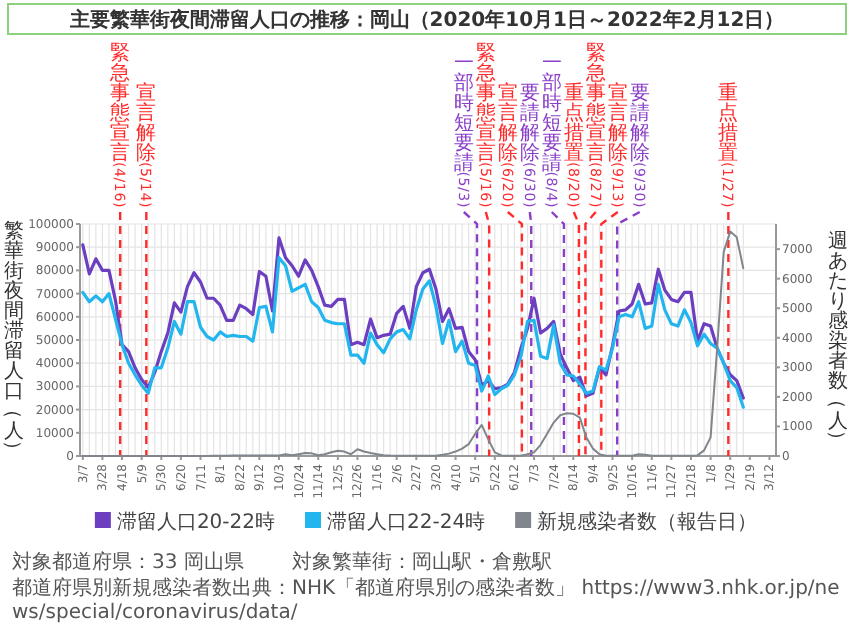 This screenshot has width=854, height=640. What do you see at coordinates (128, 562) in the screenshot?
I see `text: 対象都道府県：33 岡山県` at bounding box center [128, 562].